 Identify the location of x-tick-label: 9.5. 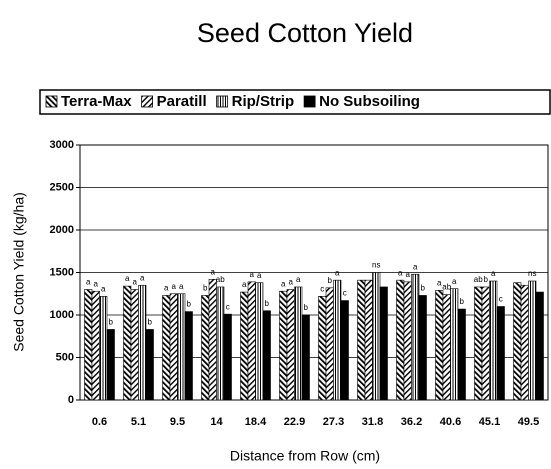
(177, 422).